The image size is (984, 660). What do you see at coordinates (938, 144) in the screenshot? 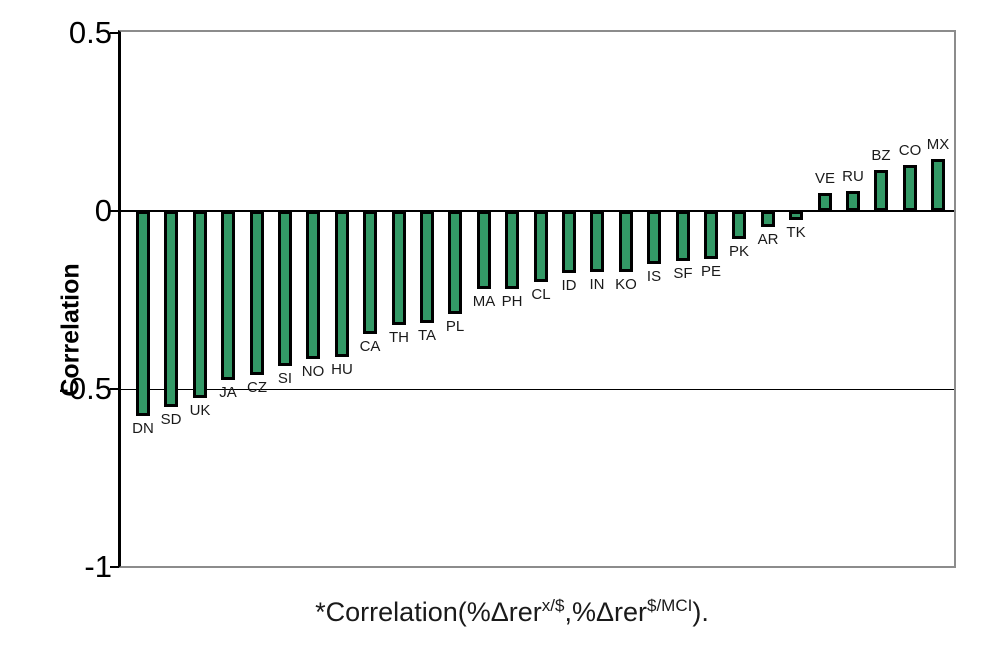
I see `bar-label-MX: MX` at bounding box center [938, 144].